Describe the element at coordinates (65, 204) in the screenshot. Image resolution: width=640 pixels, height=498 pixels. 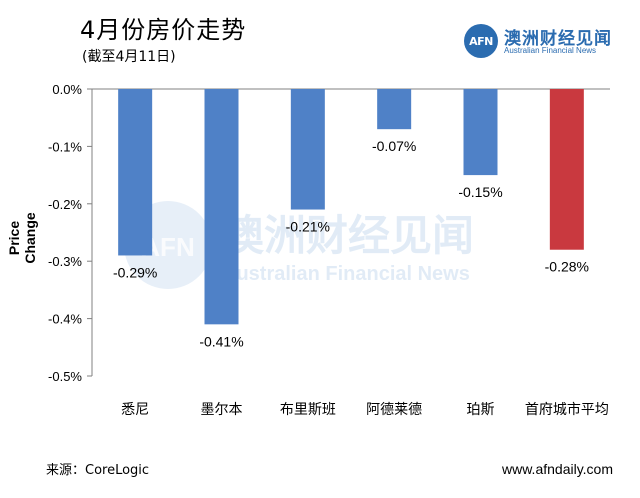
I see `y-tick-label: -0.2%` at that location.